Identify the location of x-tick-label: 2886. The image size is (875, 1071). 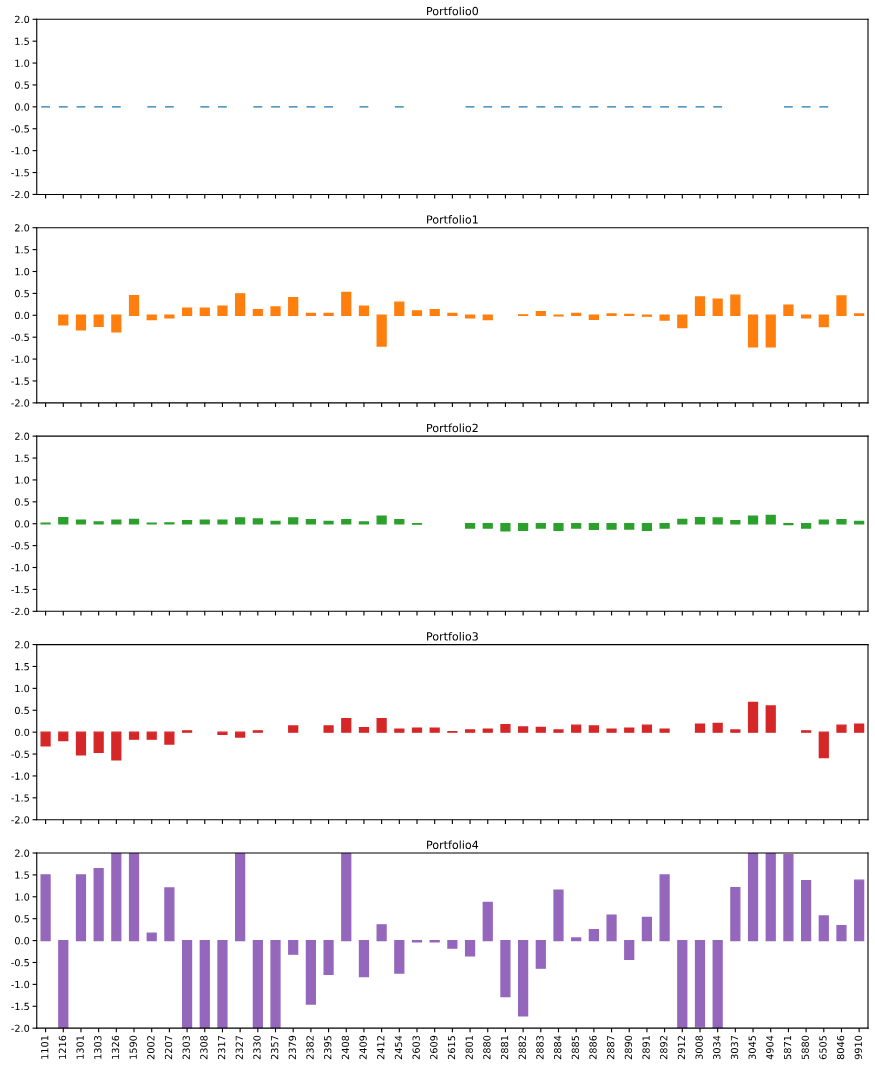
(593, 1047).